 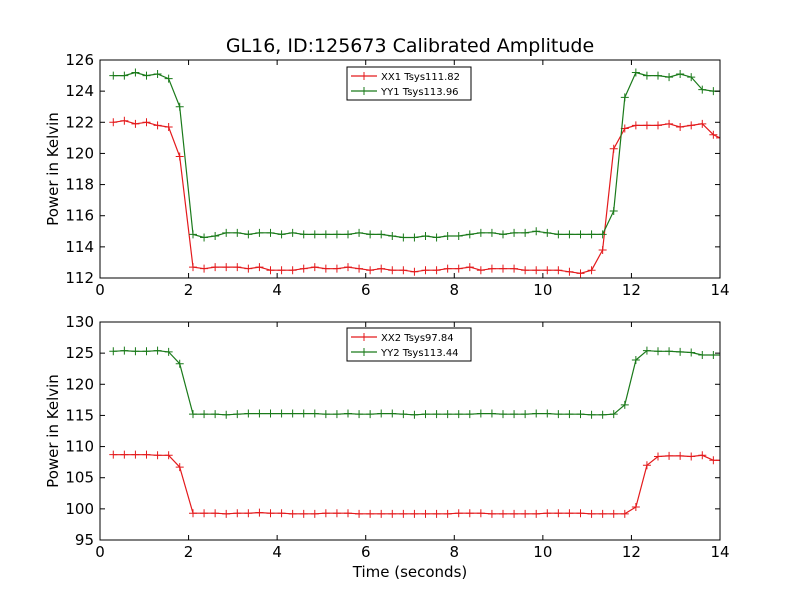 I want to click on legend-marker, so click(x=364, y=352).